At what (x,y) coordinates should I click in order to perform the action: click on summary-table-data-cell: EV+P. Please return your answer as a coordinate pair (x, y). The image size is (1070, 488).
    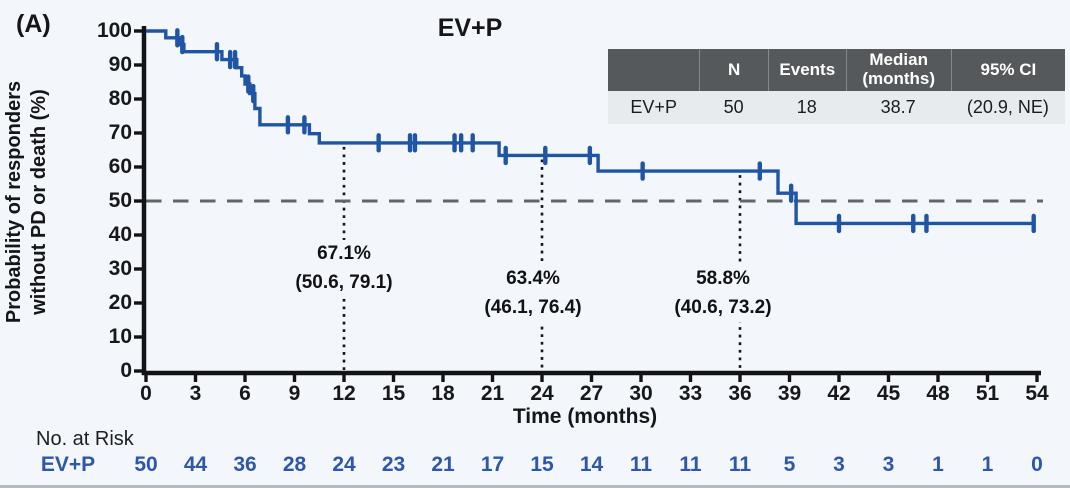
    Looking at the image, I should click on (654, 107).